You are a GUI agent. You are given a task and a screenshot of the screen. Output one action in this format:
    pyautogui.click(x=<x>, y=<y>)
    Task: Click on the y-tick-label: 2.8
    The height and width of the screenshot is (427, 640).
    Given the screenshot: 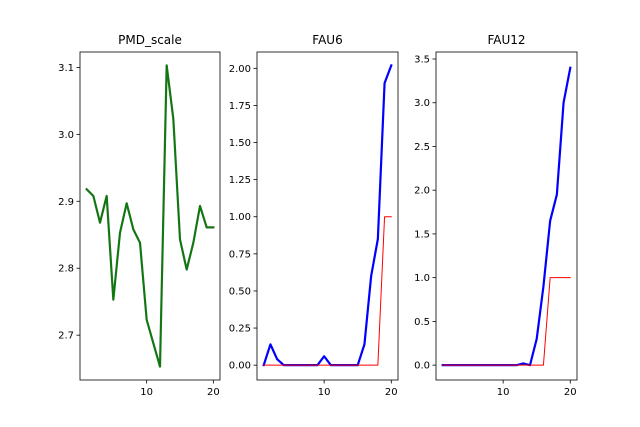 What is the action you would take?
    pyautogui.click(x=66, y=269)
    